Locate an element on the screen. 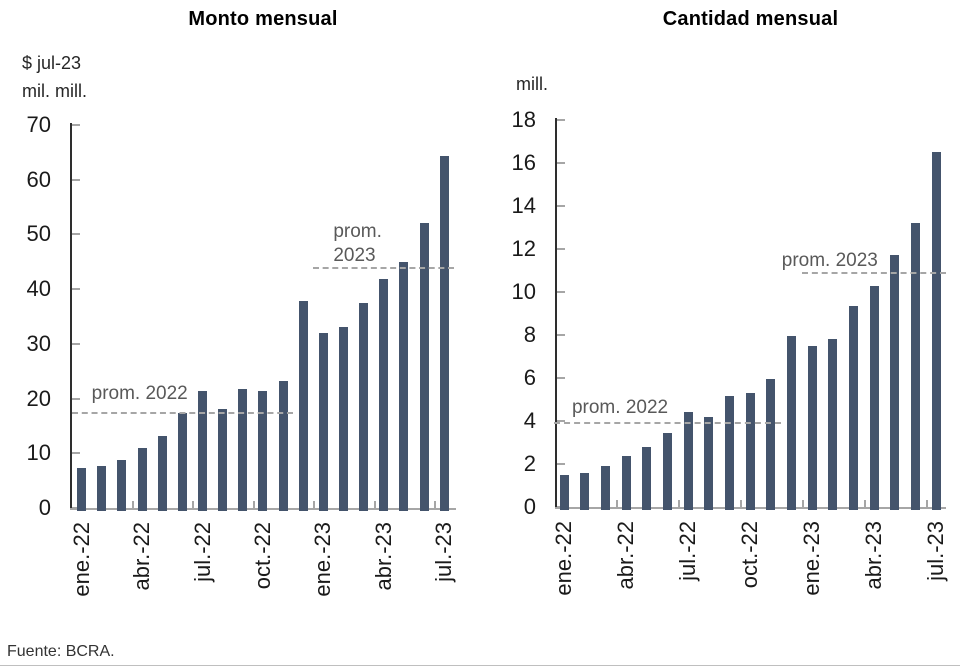 This screenshot has height=669, width=960. x-tick-label: ene.-22 is located at coordinates (564, 558).